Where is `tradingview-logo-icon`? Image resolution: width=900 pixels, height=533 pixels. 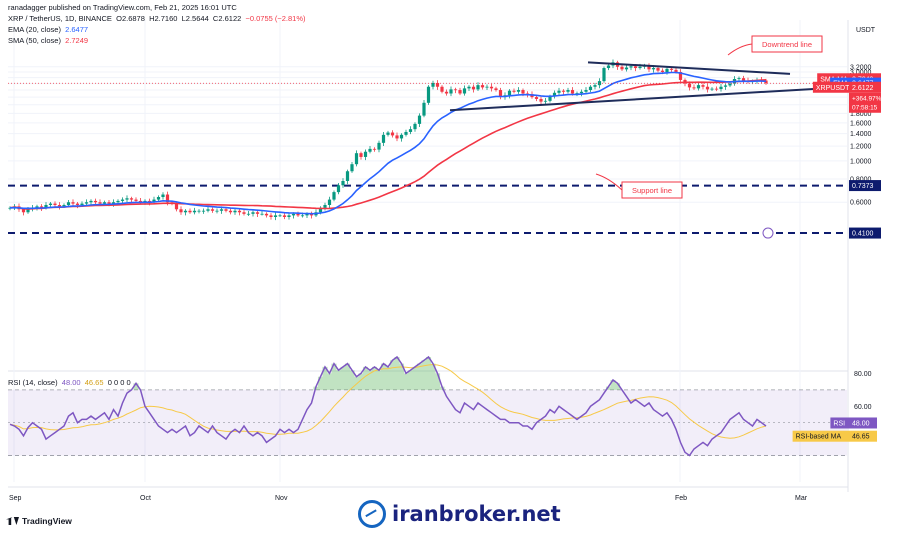
tradingview-logo-icon is located at coordinates (12, 521).